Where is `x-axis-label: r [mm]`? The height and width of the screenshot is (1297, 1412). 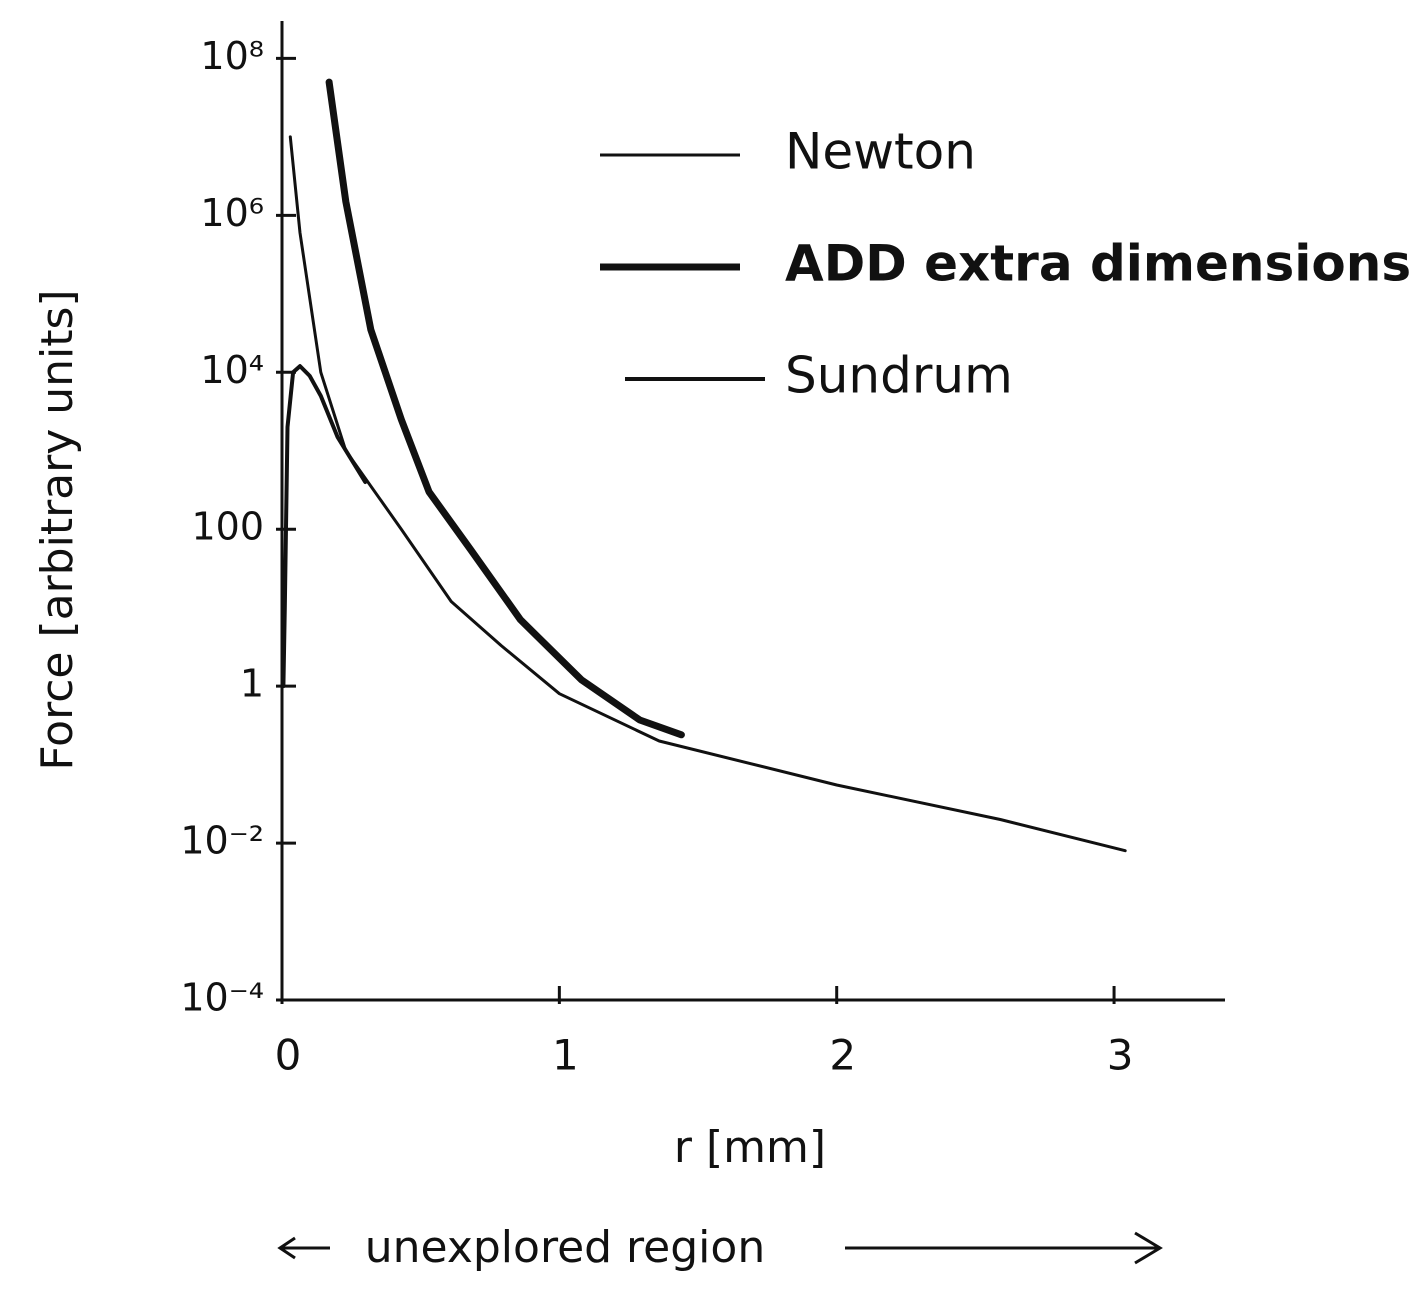 x-axis-label: r [mm] is located at coordinates (750, 1147).